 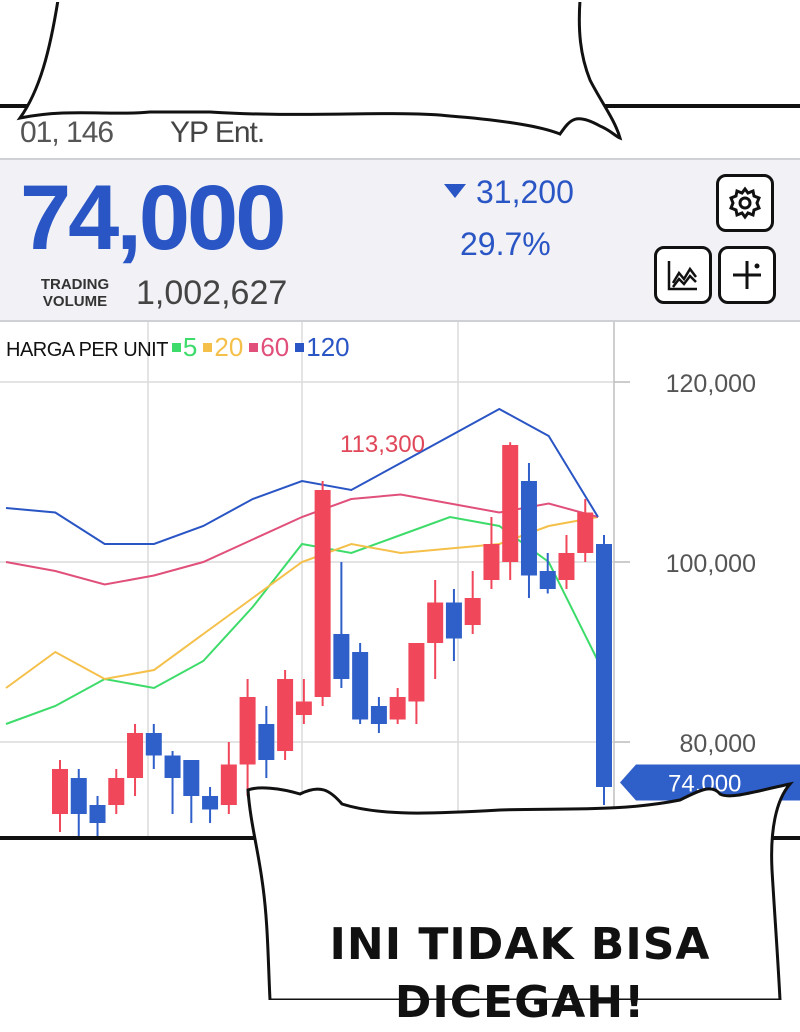 I want to click on high-price-annotation: 113,300, so click(x=382, y=444).